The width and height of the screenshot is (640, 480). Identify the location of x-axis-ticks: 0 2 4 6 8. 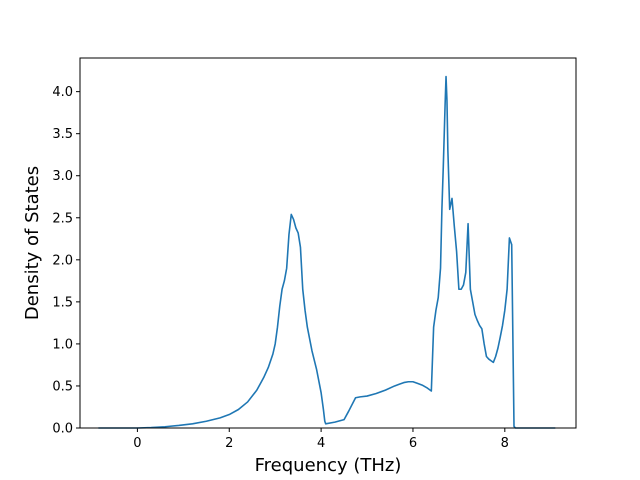
(321, 439).